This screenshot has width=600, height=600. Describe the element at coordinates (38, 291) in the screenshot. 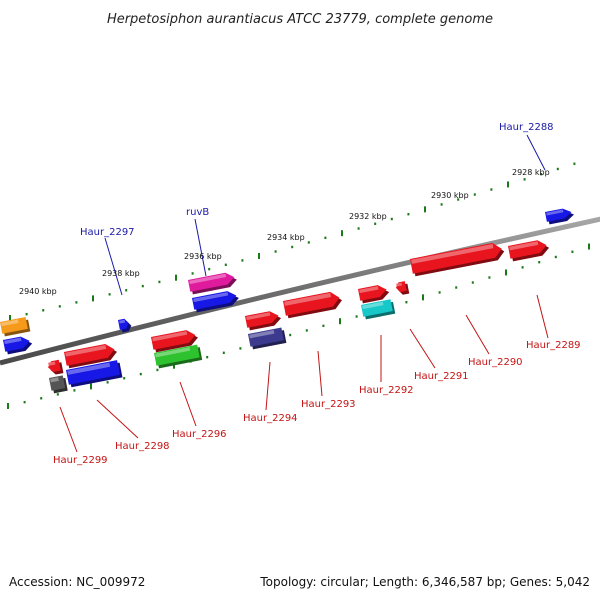

I see `tick-label: 2940 kbp` at that location.